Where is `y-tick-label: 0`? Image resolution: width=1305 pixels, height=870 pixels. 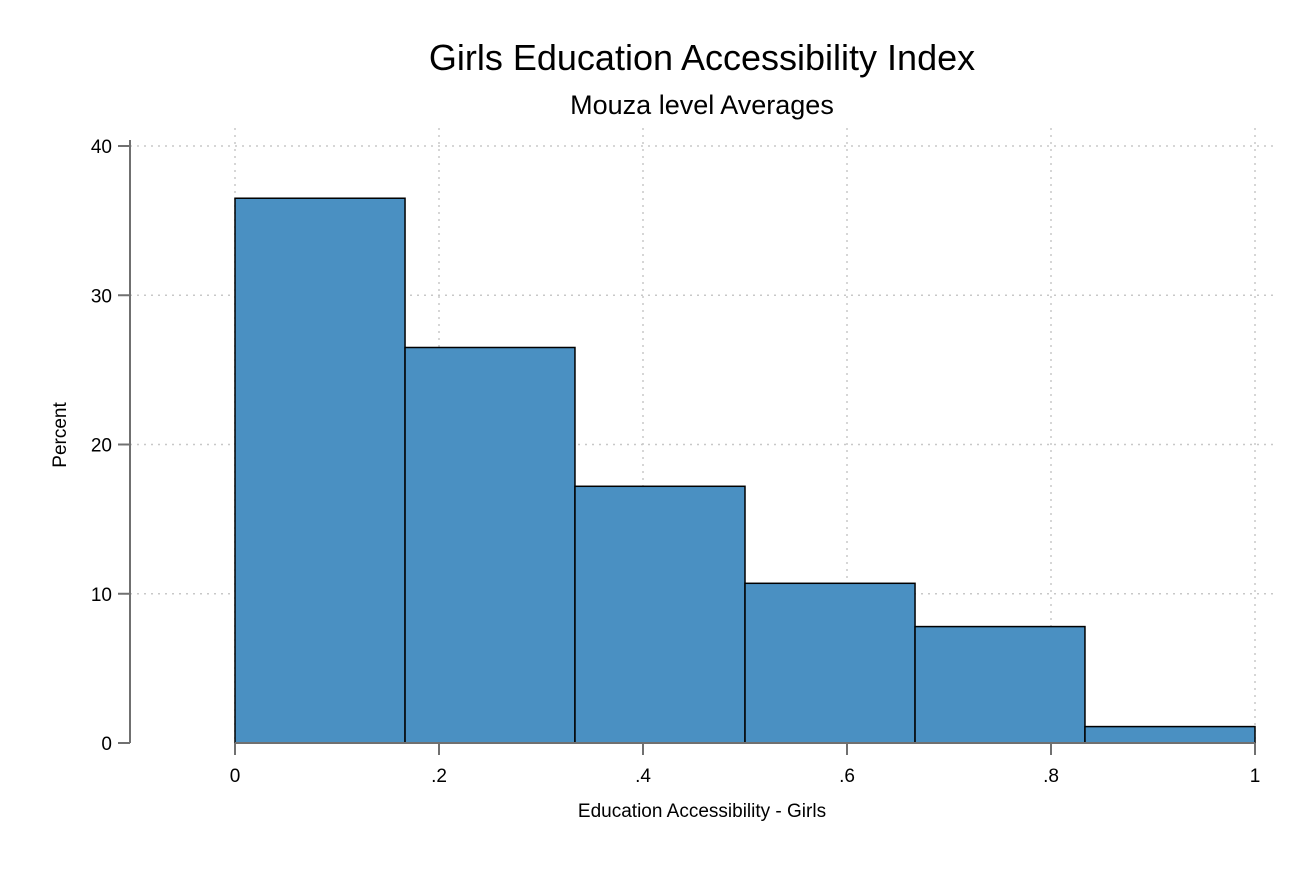 y-tick-label: 0 is located at coordinates (106, 744).